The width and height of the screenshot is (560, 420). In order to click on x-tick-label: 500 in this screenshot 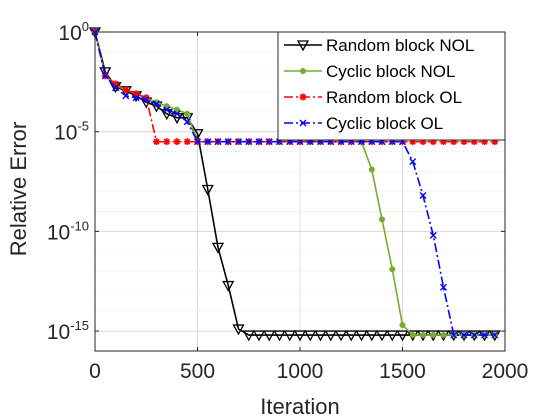, I will do `click(197, 371)`.